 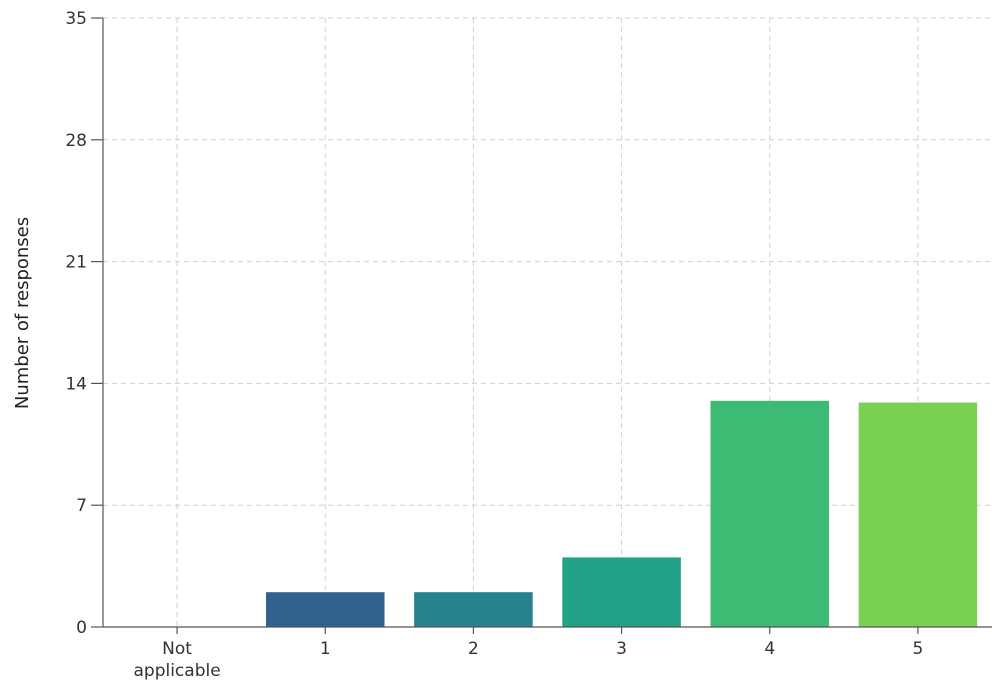 I want to click on x-tick-label: 5, so click(x=918, y=649).